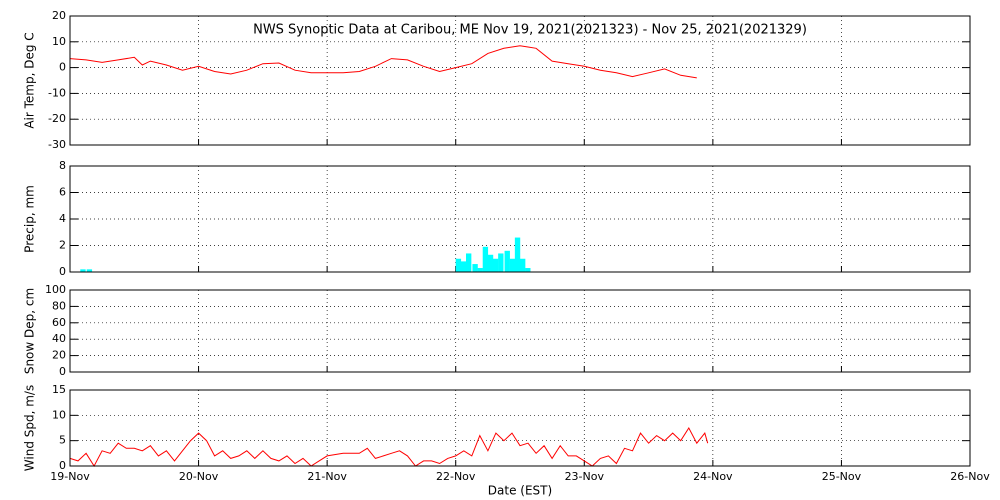 The width and height of the screenshot is (1000, 500). Describe the element at coordinates (62, 245) in the screenshot. I see `y-tick-label: 2` at that location.